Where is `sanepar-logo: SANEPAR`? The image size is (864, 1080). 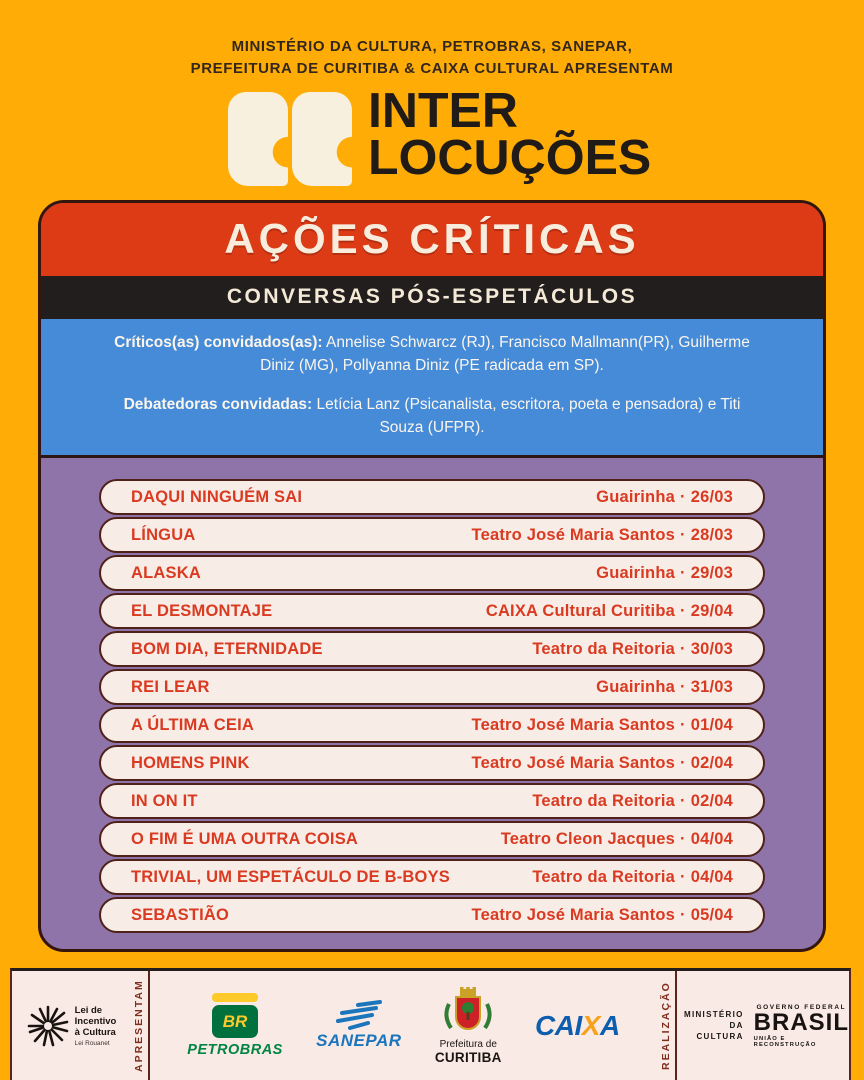
sanepar-logo: SANEPAR is located at coordinates (358, 1025).